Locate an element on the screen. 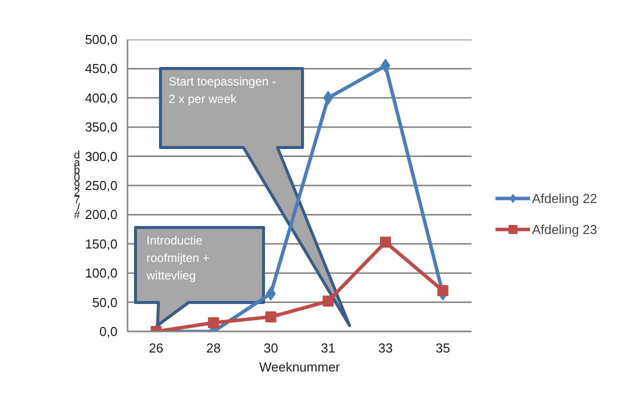 The width and height of the screenshot is (636, 412). x-tick-label: 33 is located at coordinates (385, 348).